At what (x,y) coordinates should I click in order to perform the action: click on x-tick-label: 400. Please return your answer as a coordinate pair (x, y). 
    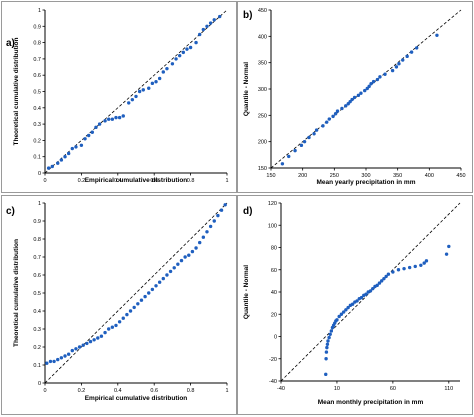
    Looking at the image, I should click on (429, 176).